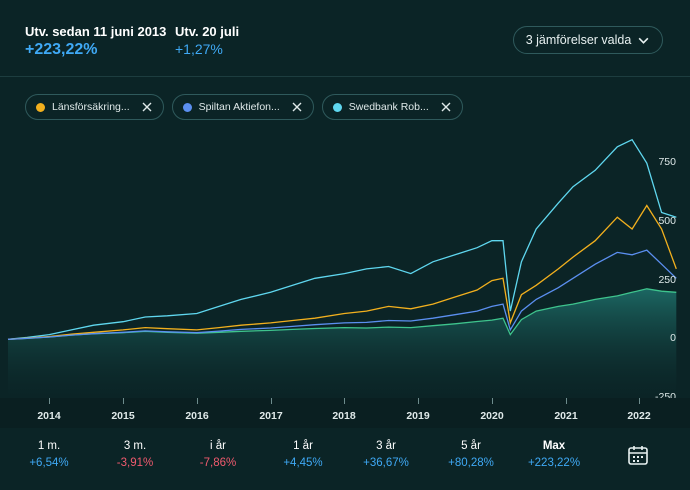 This screenshot has width=690, height=490. Describe the element at coordinates (638, 455) in the screenshot. I see `calendar-icon` at that location.